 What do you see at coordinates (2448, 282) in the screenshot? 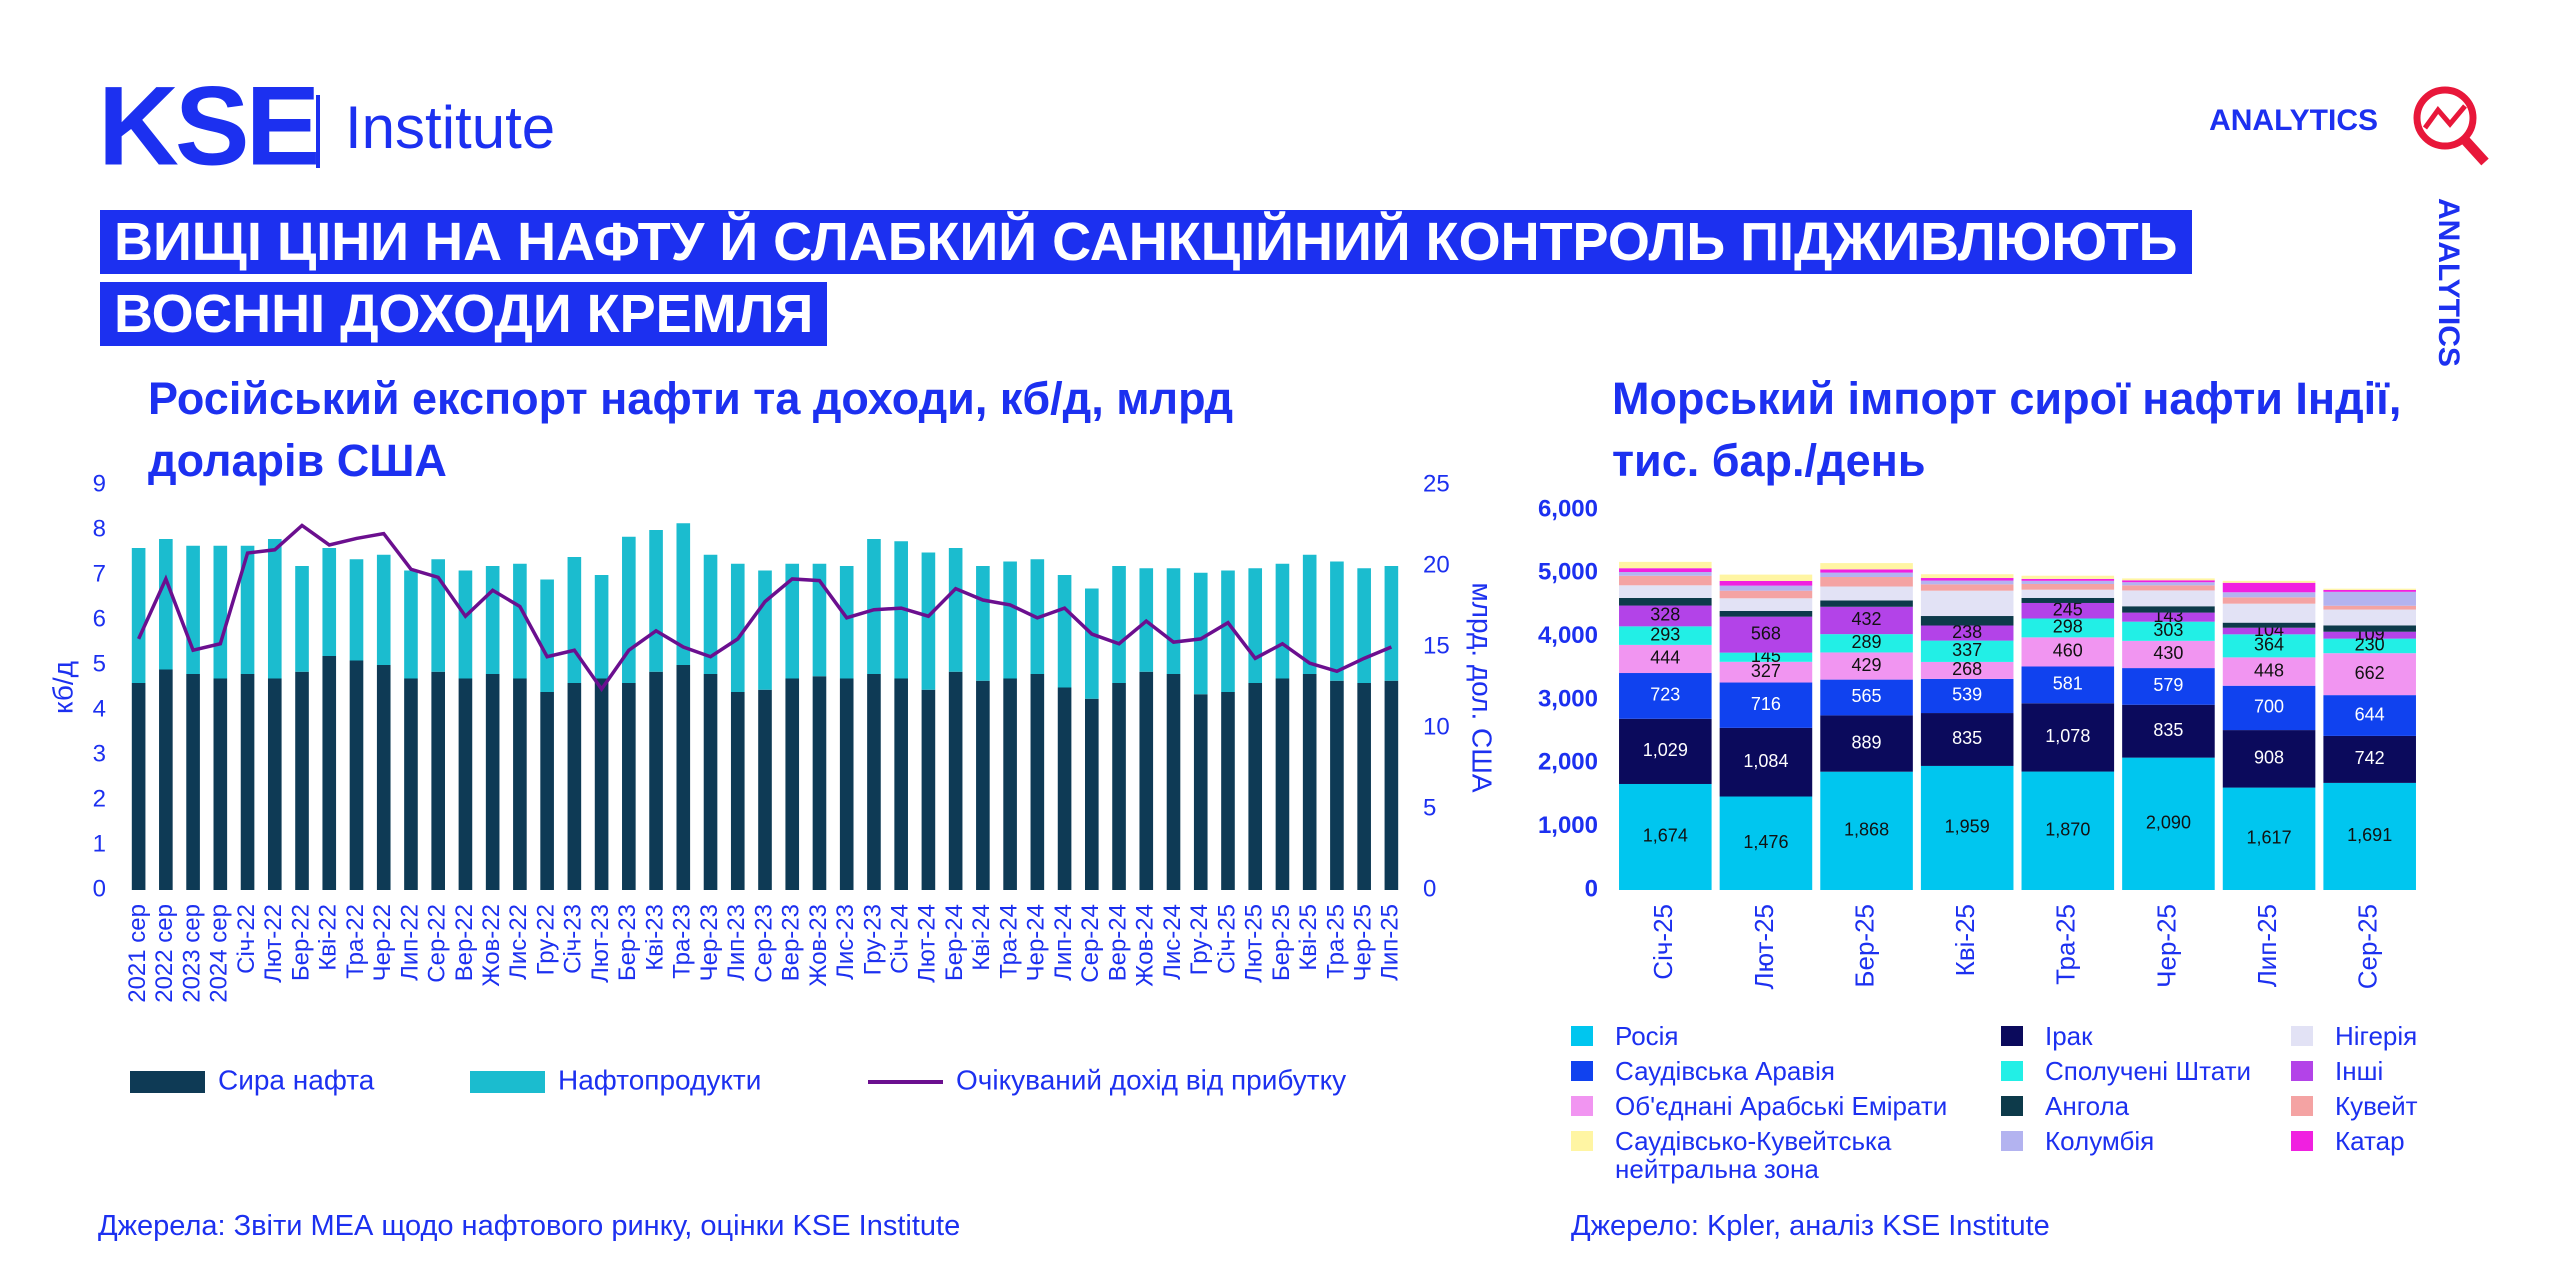
I see `brand-vertical: ANALYTICS` at bounding box center [2448, 282].